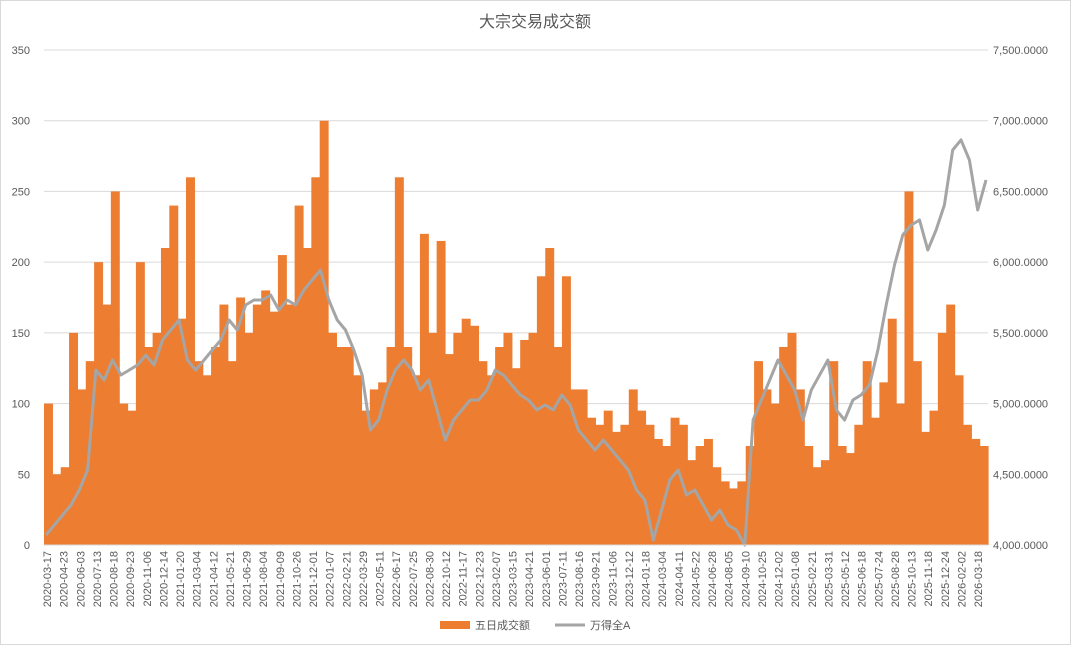 This screenshot has width=1071, height=645. Describe the element at coordinates (347, 579) in the screenshot. I see `x-axis-tick-label: 2022-02-21` at that location.